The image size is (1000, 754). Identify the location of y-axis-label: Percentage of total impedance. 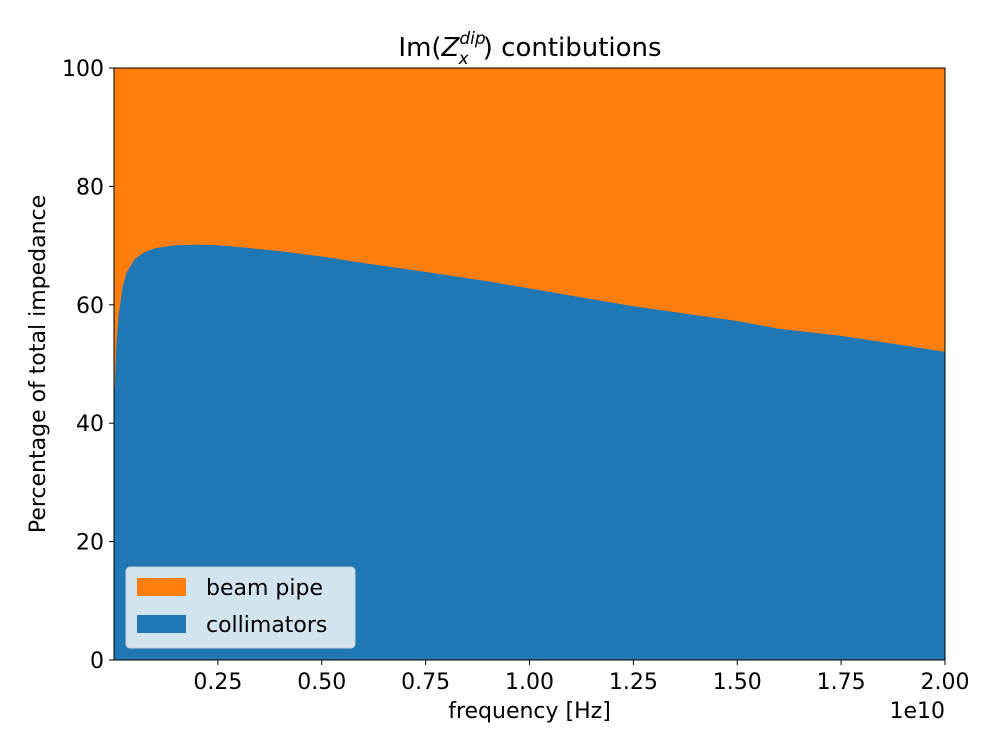
(38, 364).